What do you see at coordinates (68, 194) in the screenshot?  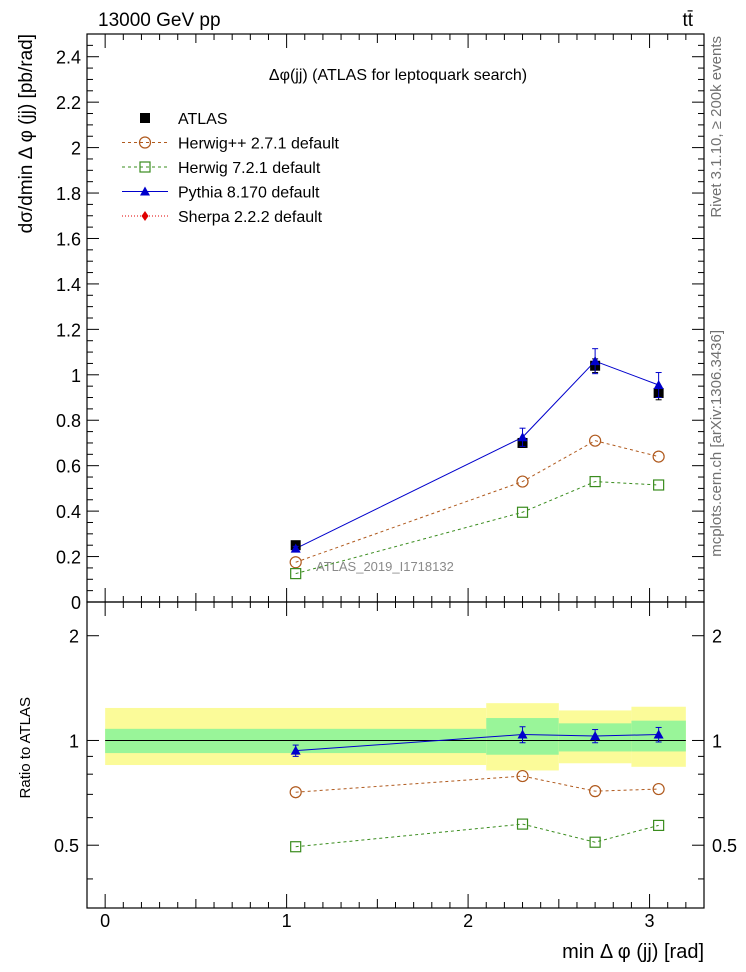 I see `y-tick-label: 1.8` at bounding box center [68, 194].